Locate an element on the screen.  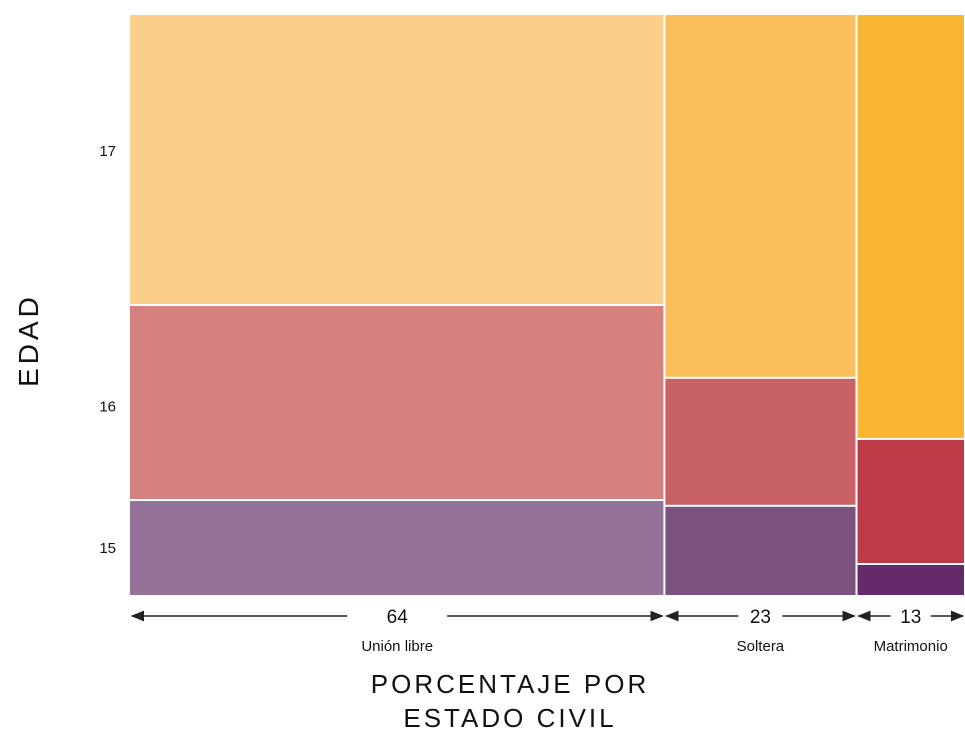
category-label-union-libre: Unión libre is located at coordinates (397, 646).